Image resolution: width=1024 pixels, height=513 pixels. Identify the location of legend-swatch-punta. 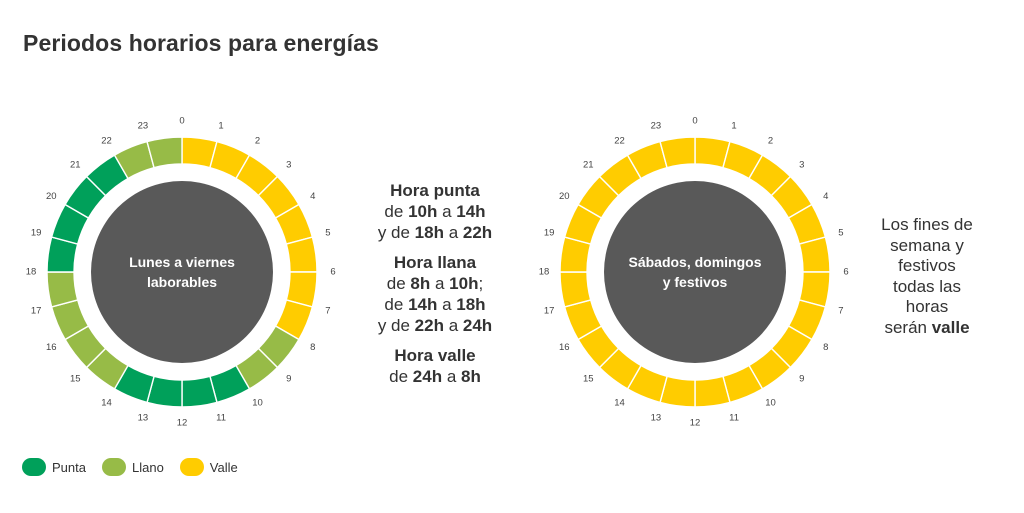
(34, 467).